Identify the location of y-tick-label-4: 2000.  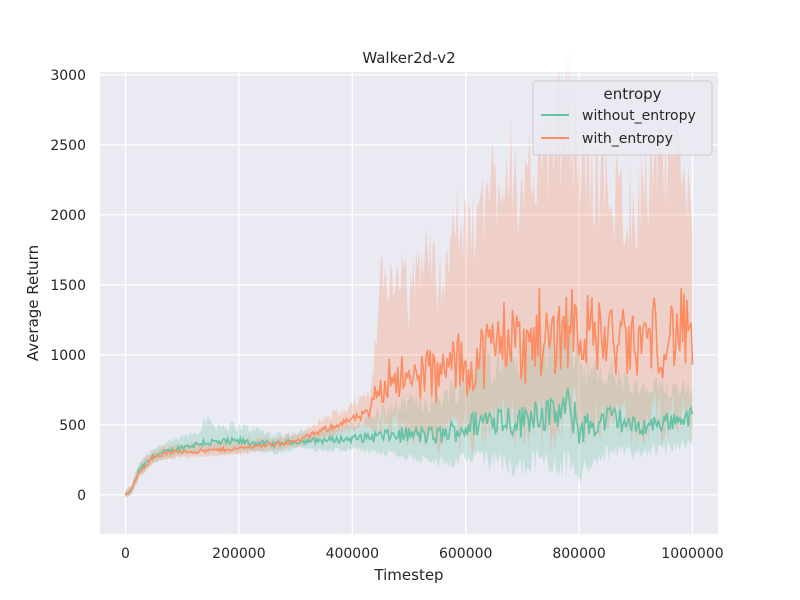
(68, 216).